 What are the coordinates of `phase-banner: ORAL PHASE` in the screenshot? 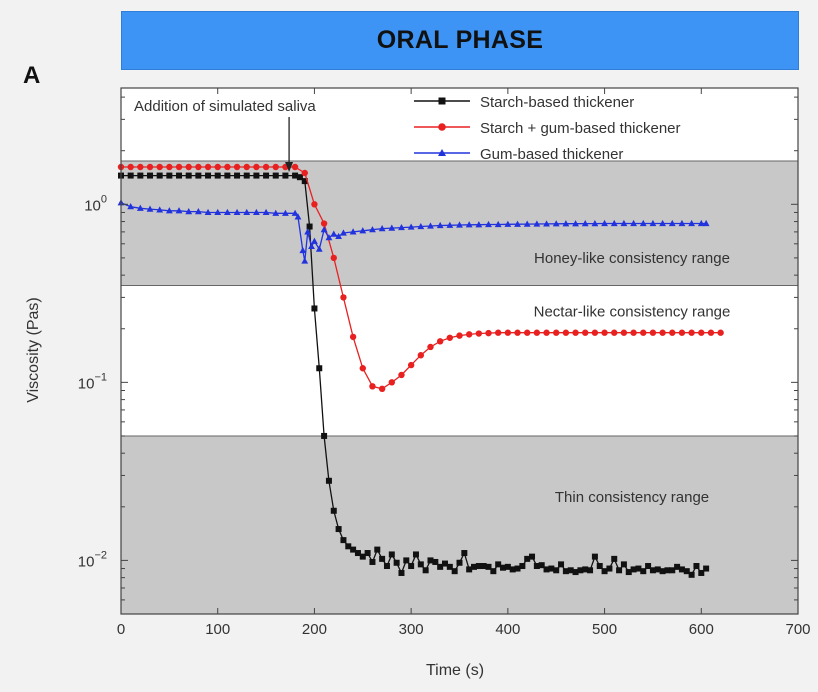 It's located at (460, 40).